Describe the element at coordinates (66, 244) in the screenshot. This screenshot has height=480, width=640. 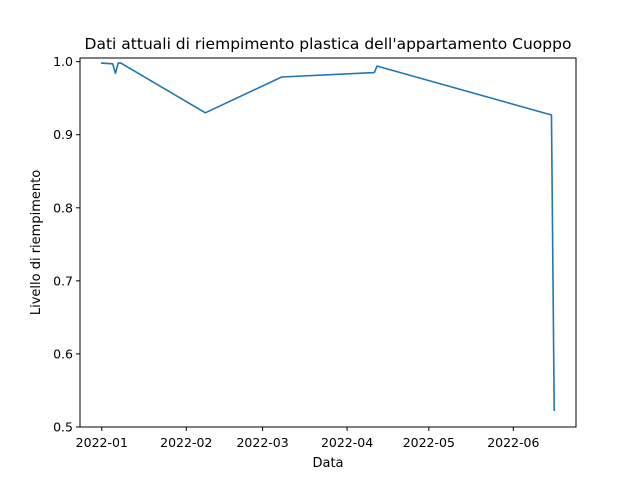
I see `y-axis: 0.5 0.6 0.7 0.8 0.9 1.0` at that location.